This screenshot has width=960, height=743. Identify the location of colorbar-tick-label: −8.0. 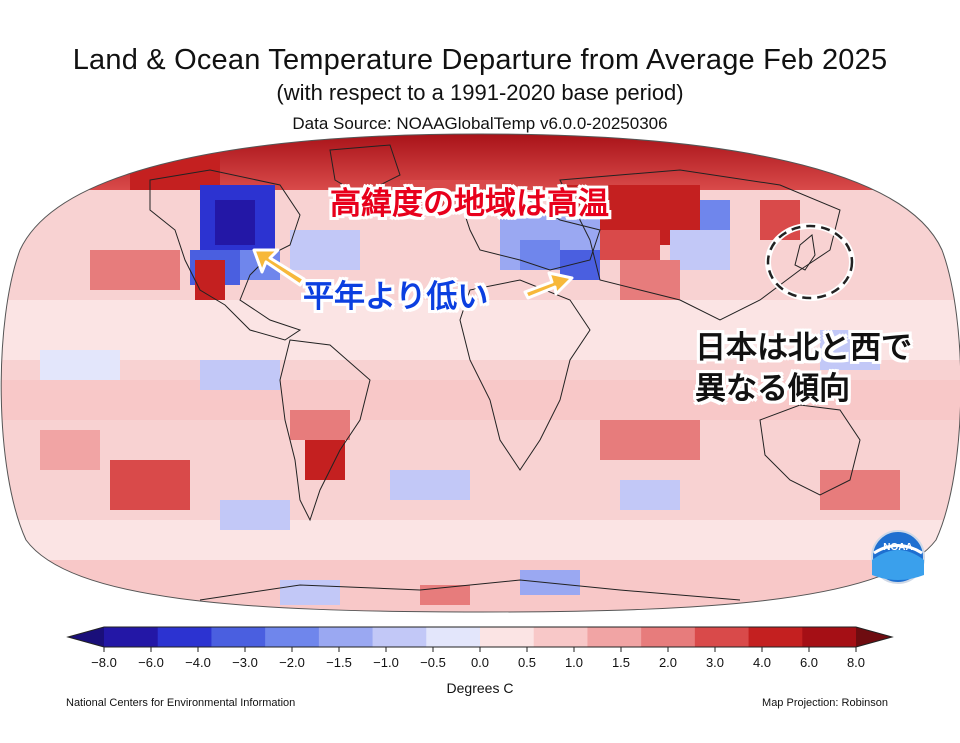
(104, 662).